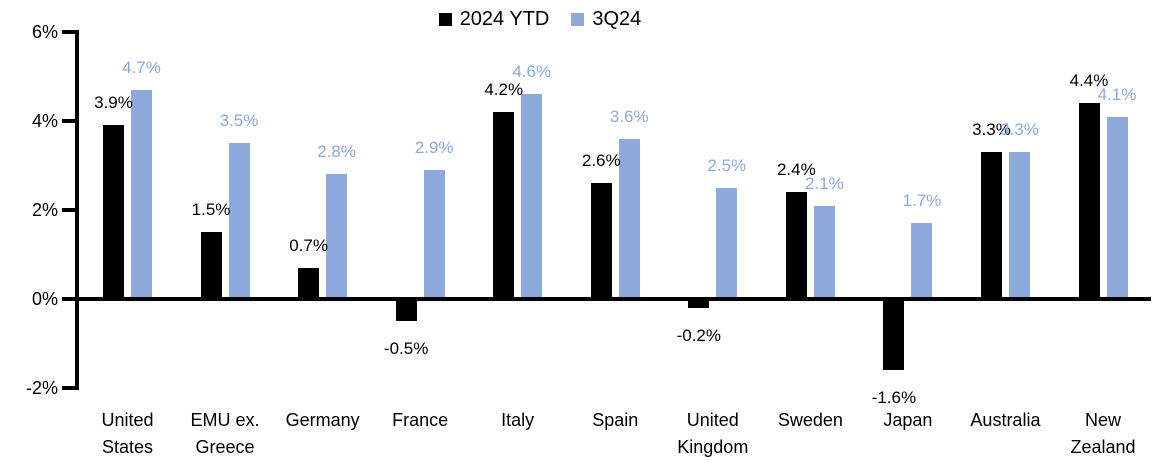 The height and width of the screenshot is (465, 1152). Describe the element at coordinates (211, 210) in the screenshot. I see `value-label-2024-ytd-emu-ex-greece: 1.5%` at that location.